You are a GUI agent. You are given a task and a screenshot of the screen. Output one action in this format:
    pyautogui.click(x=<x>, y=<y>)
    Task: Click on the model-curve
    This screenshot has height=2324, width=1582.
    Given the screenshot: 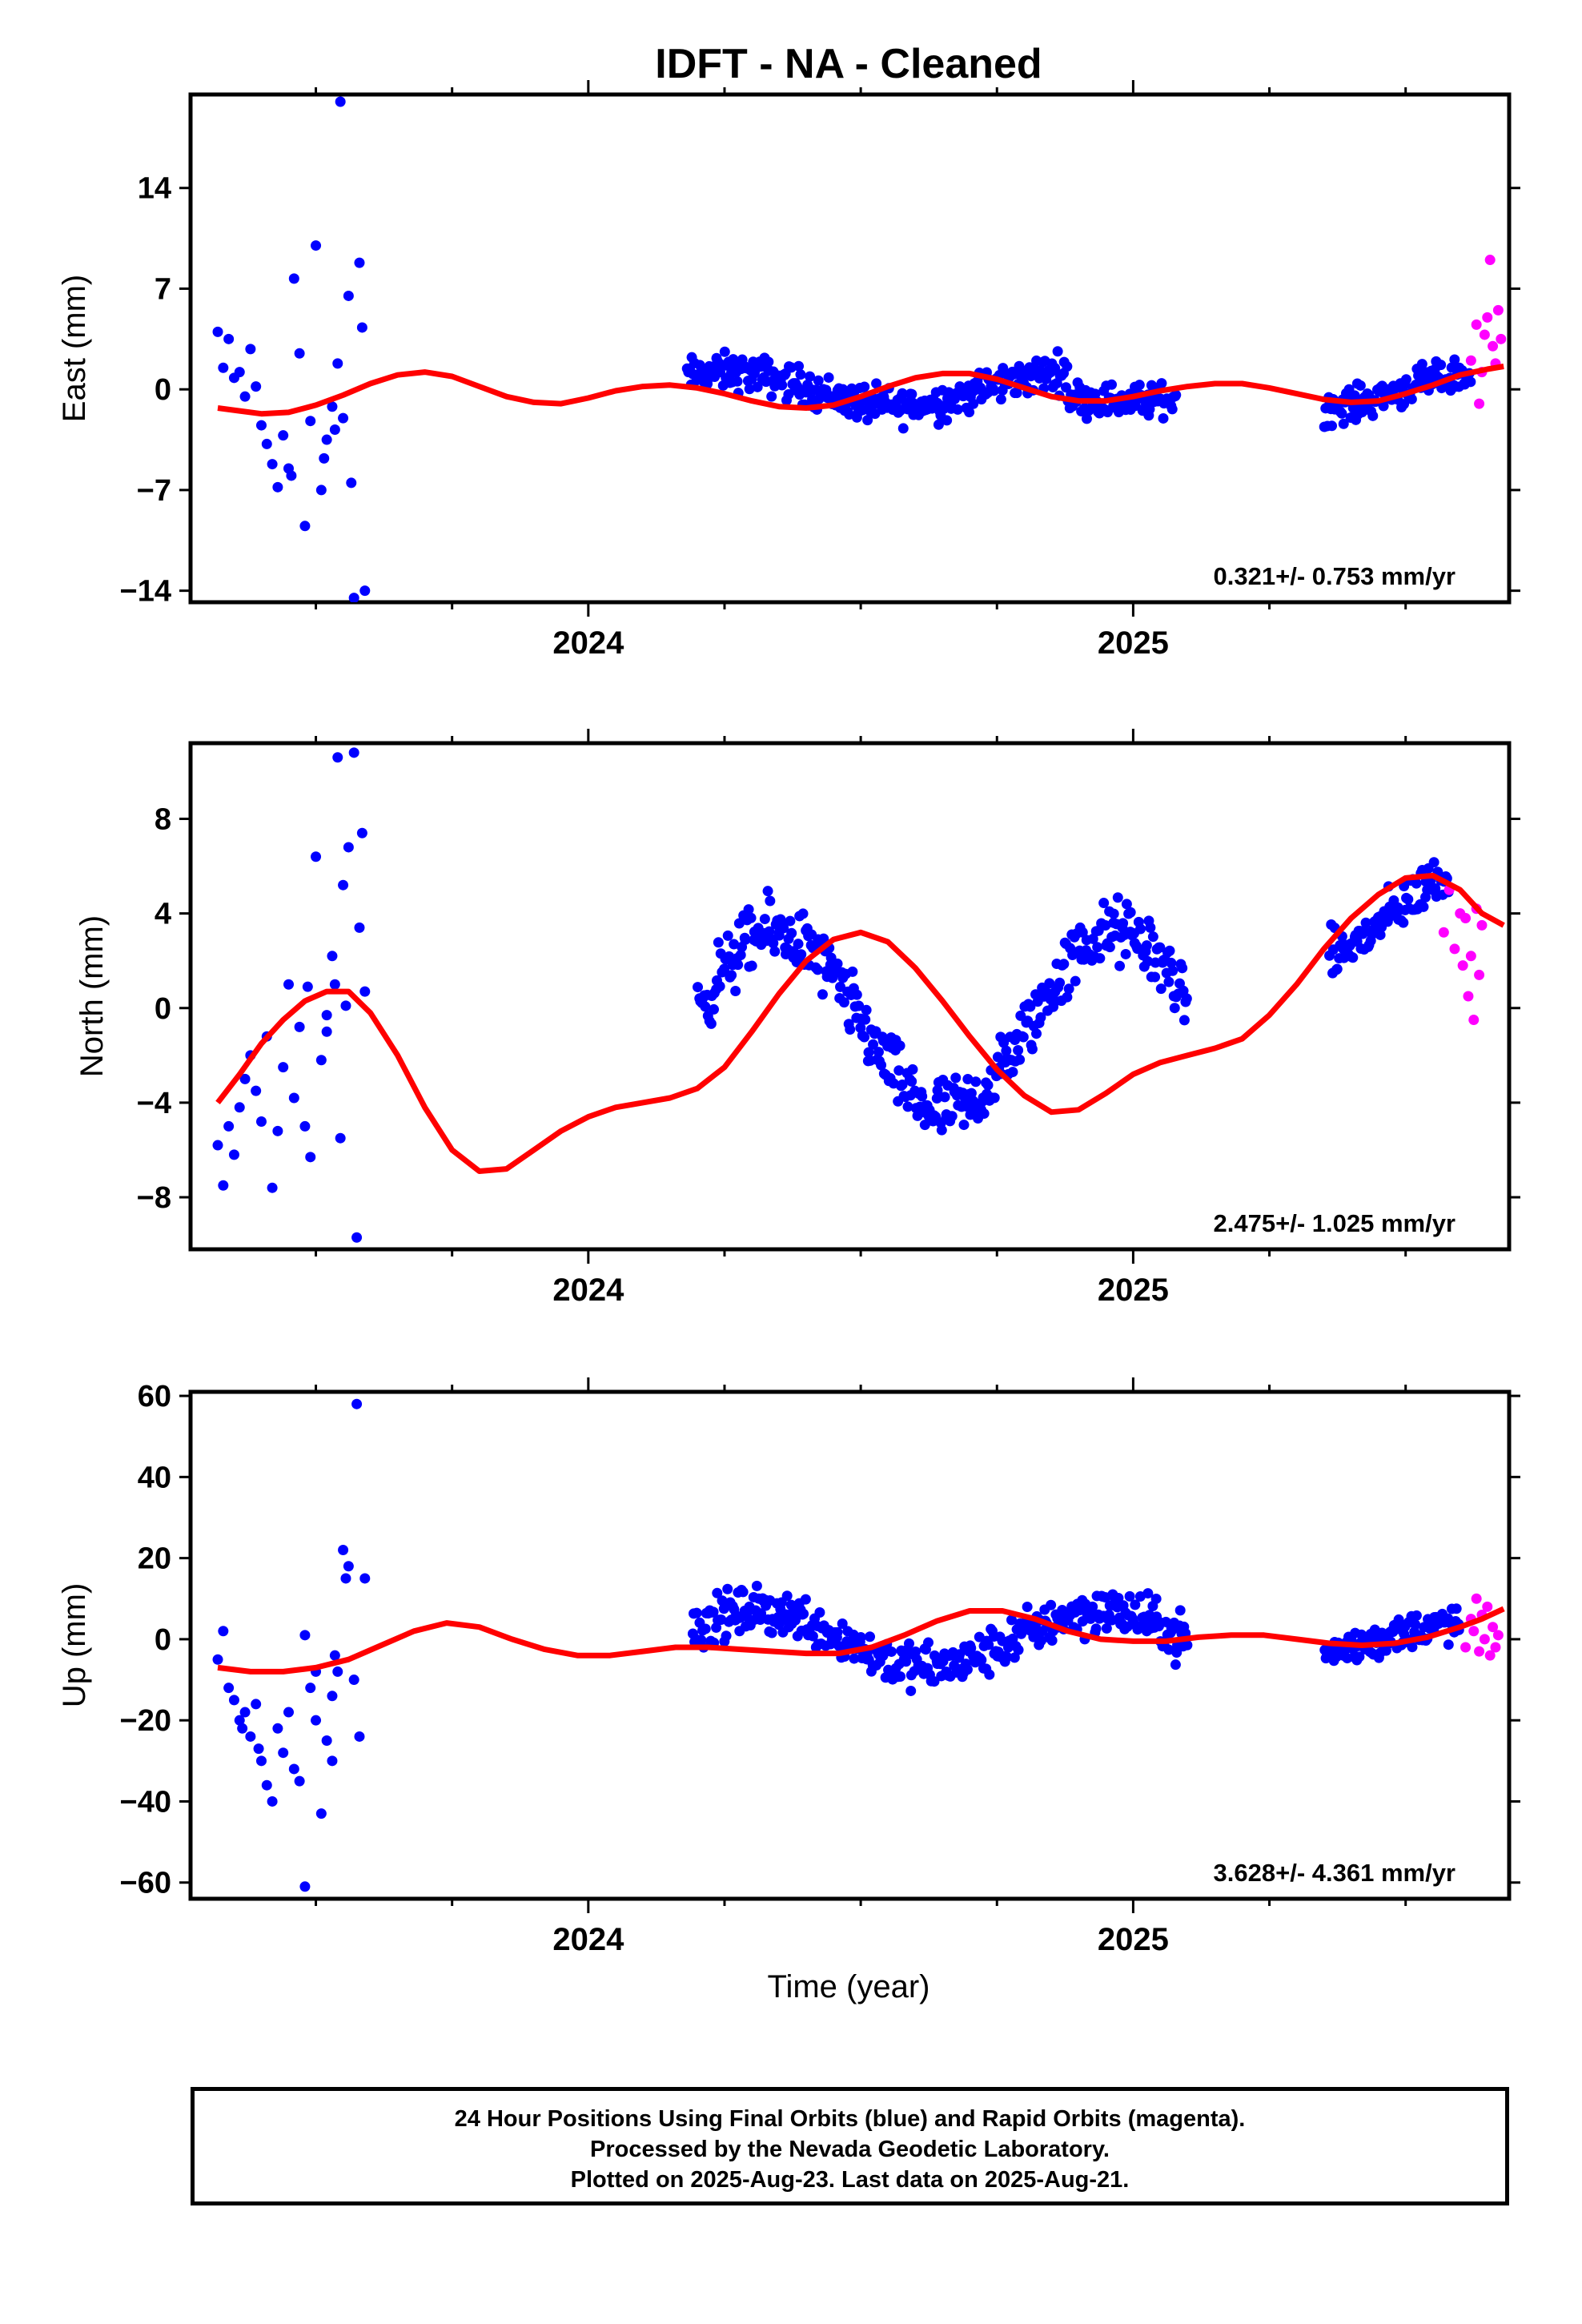 What is the action you would take?
    pyautogui.click(x=860, y=390)
    